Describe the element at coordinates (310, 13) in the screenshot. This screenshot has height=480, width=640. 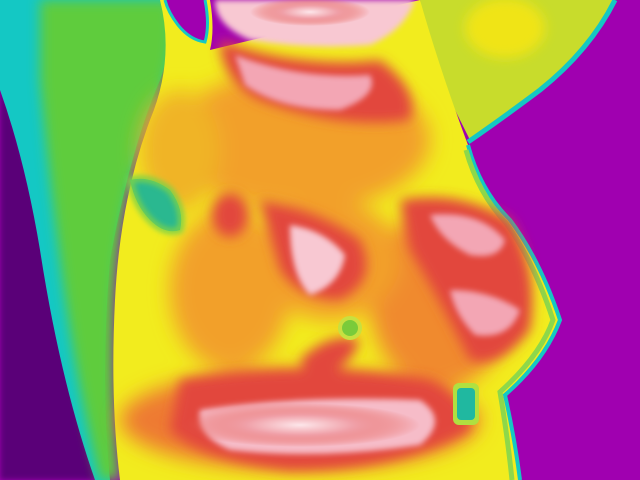
I see `chest-highlight` at that location.